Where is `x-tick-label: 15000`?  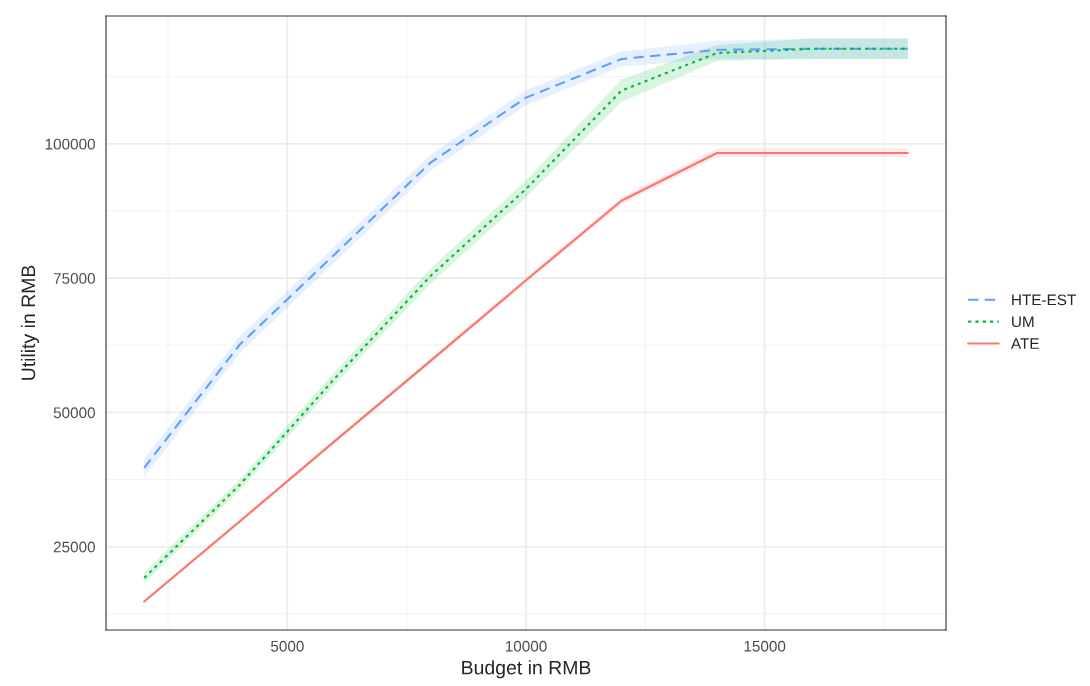 x-tick-label: 15000 is located at coordinates (765, 646).